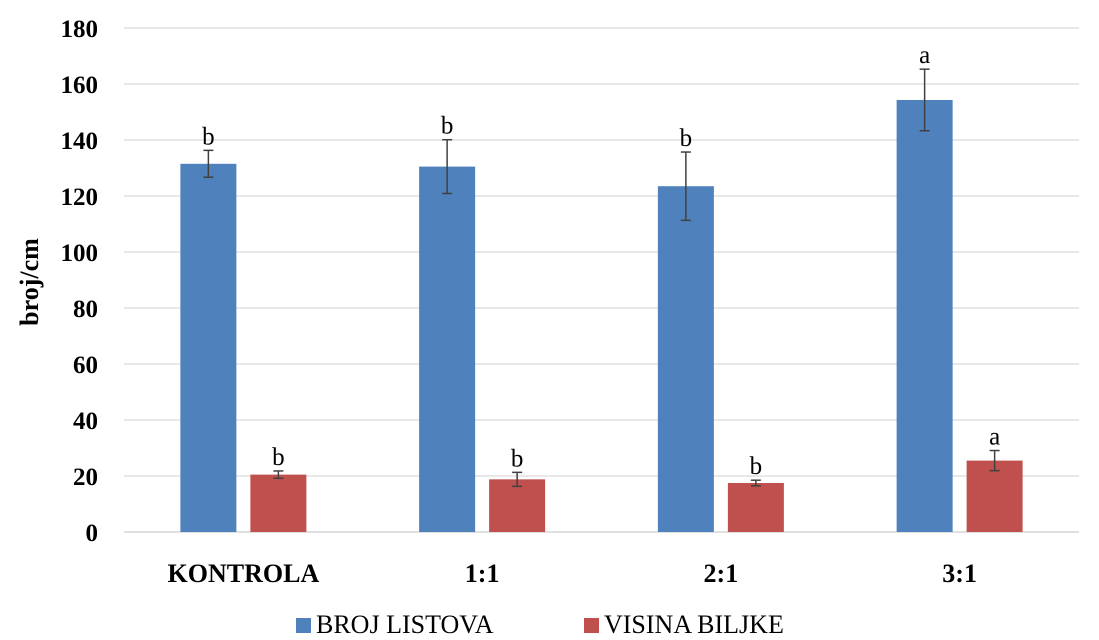 The height and width of the screenshot is (640, 1099). What do you see at coordinates (80, 253) in the screenshot?
I see `y-tick-label: 100` at bounding box center [80, 253].